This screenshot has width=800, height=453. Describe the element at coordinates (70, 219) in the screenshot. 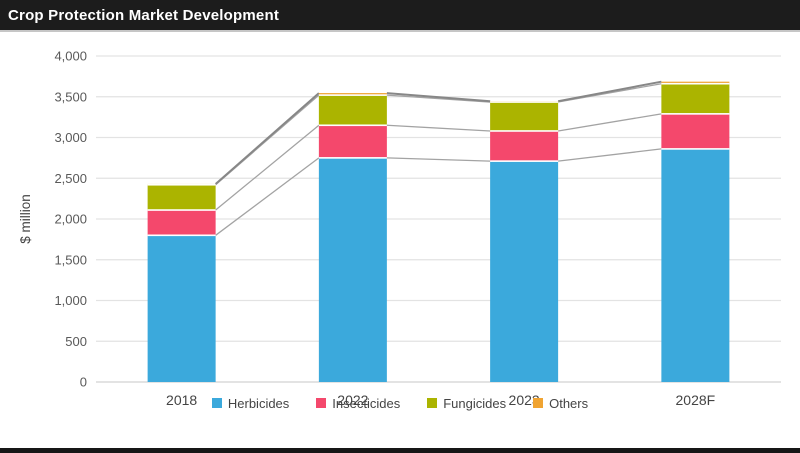

I see `y-tick-label: 2,000` at that location.